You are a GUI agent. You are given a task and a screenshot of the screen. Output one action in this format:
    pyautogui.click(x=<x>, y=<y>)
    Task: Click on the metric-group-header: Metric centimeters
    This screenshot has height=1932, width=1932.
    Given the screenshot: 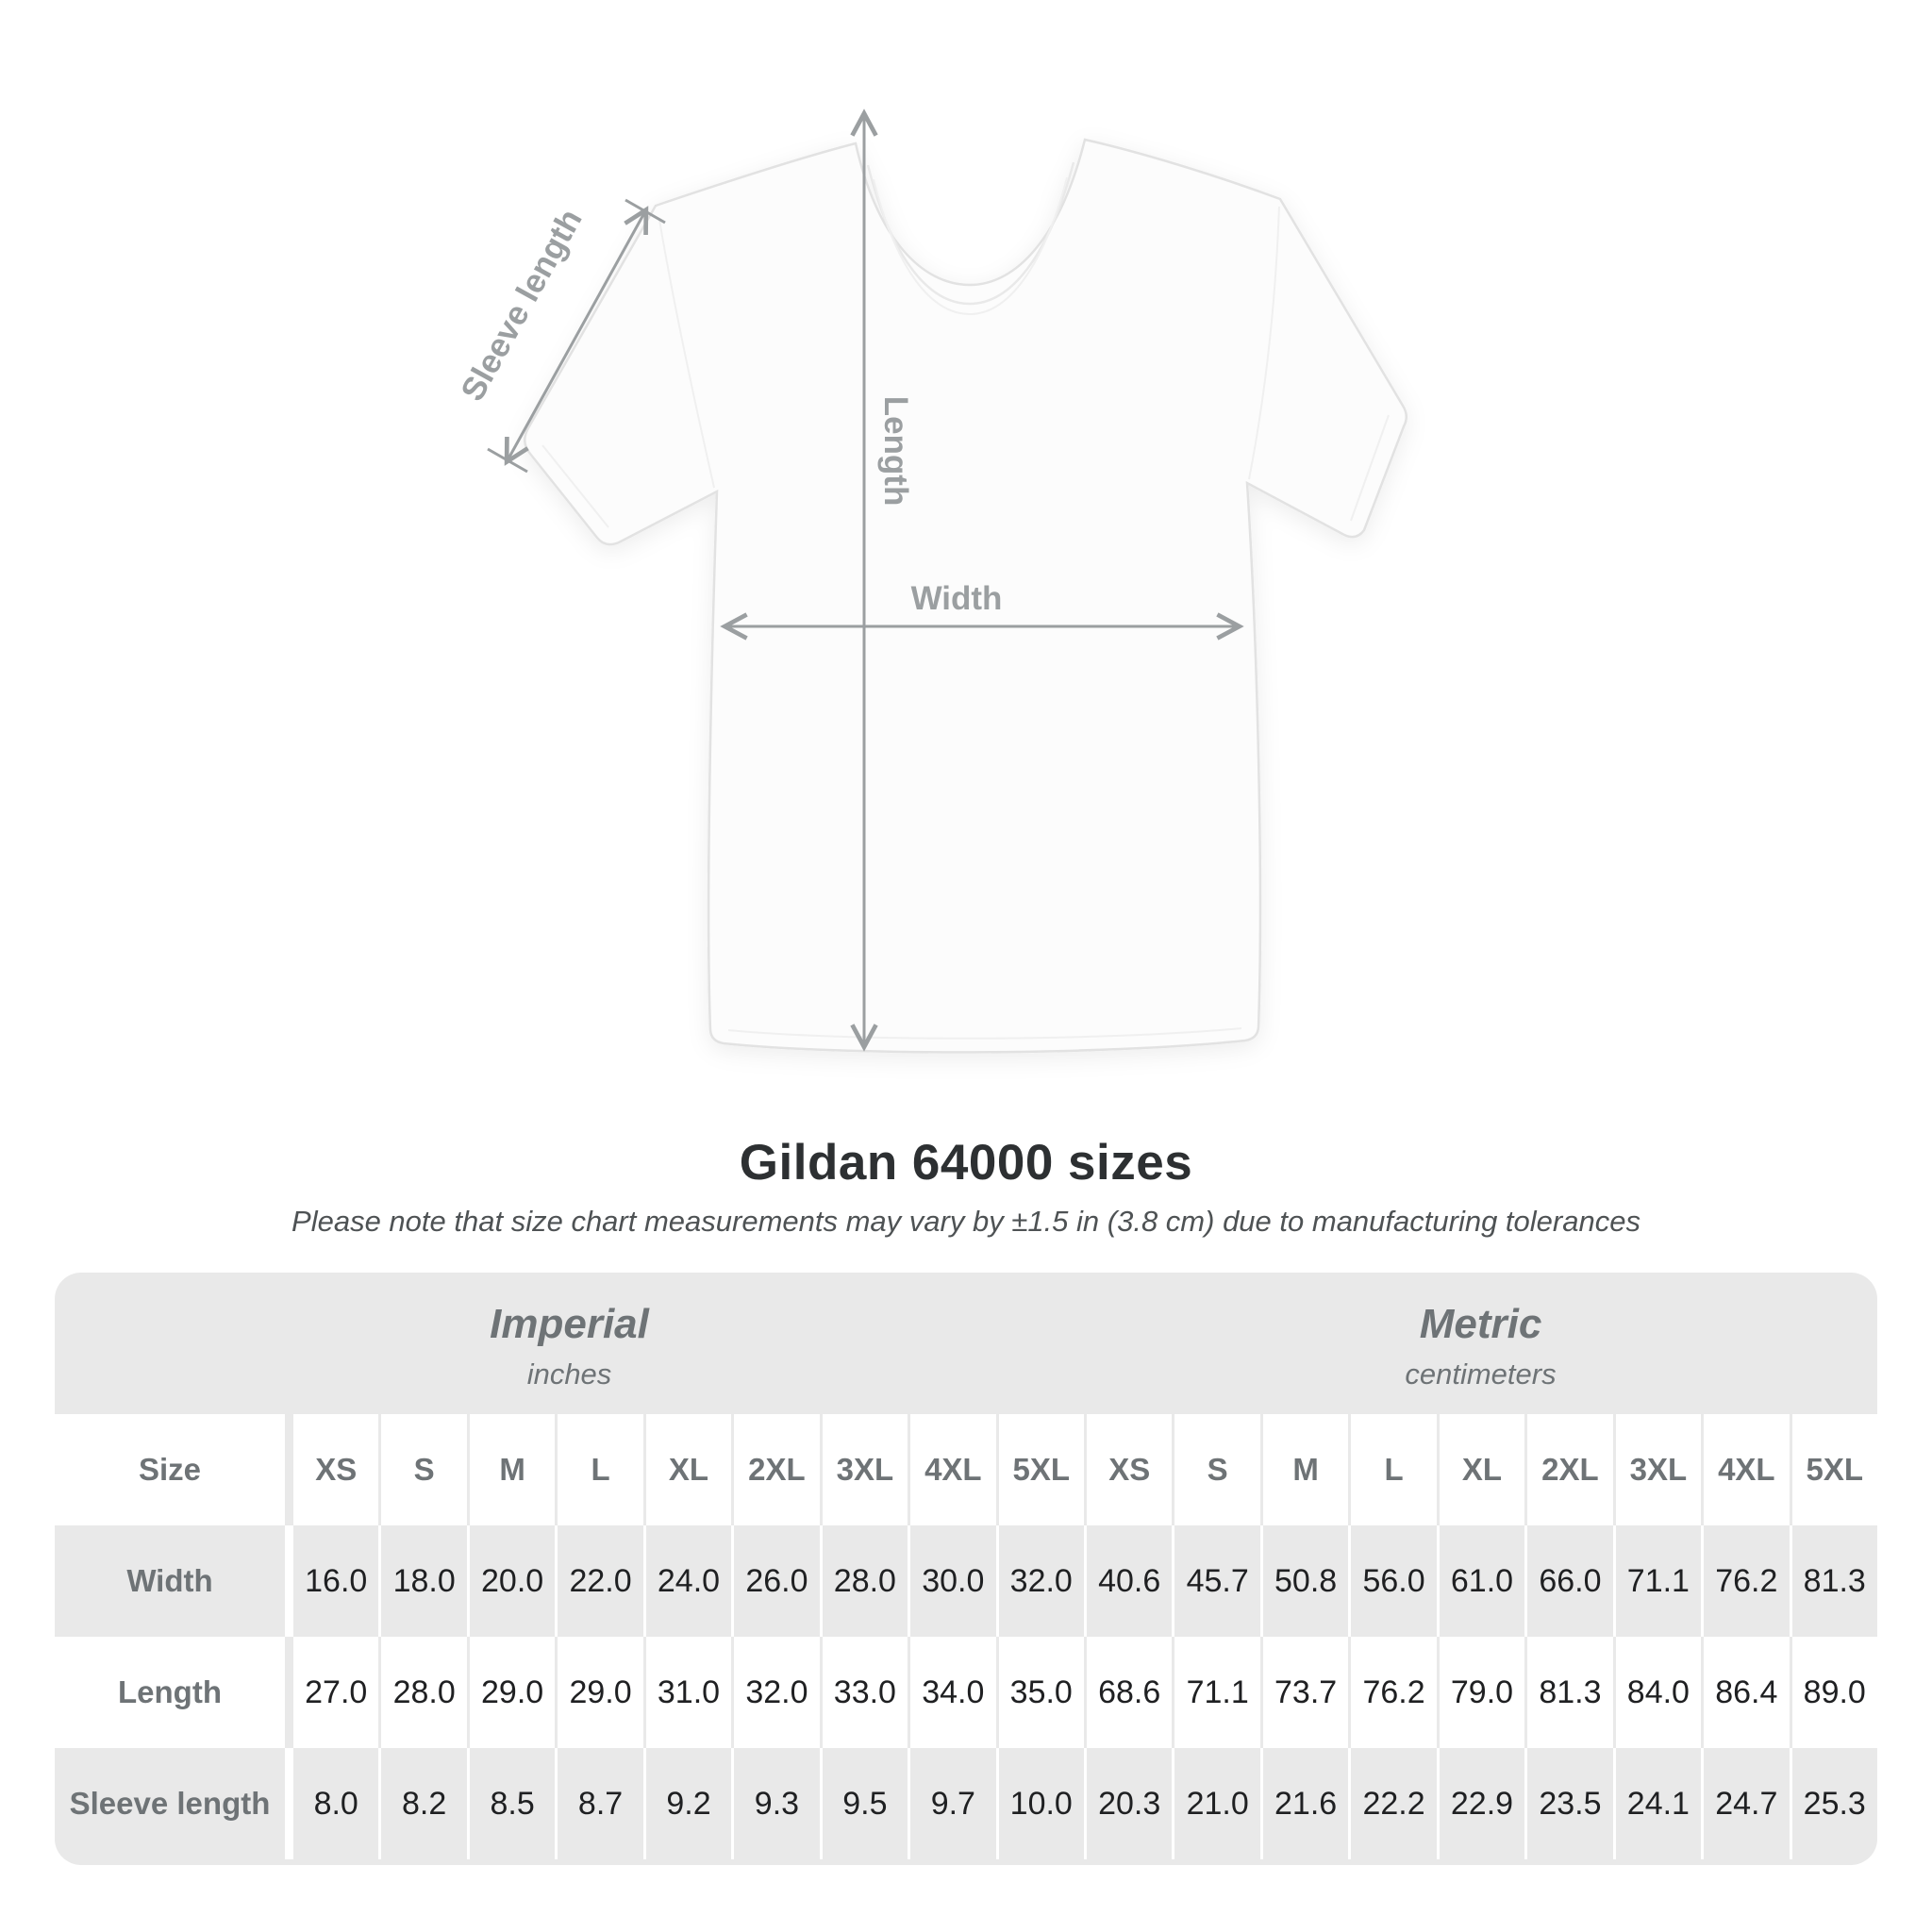 What is the action you would take?
    pyautogui.click(x=1481, y=1343)
    